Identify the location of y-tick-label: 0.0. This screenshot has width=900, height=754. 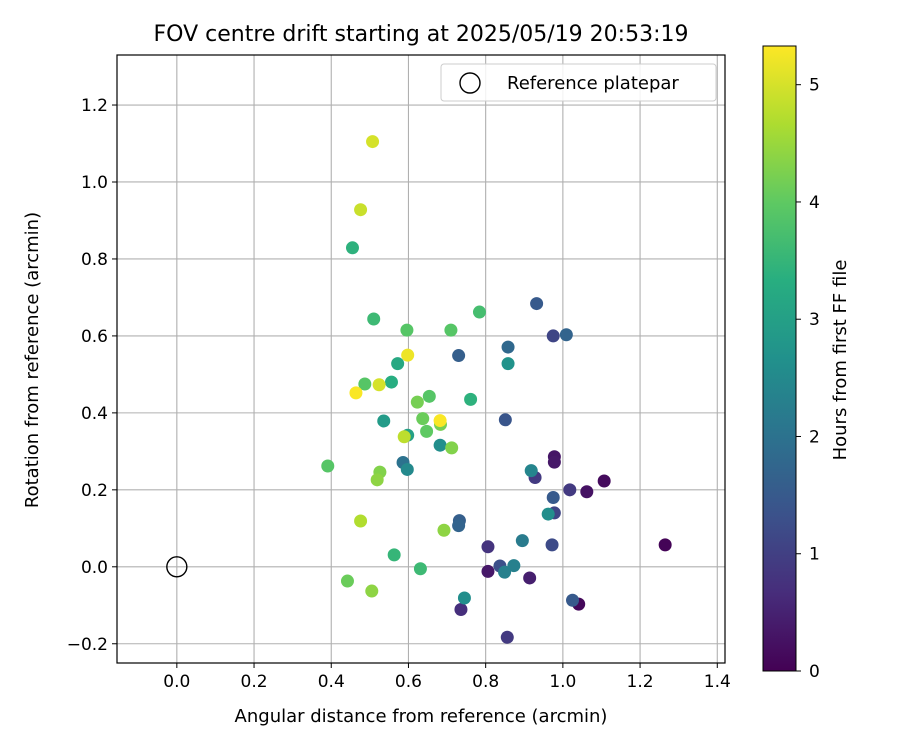
(94, 568).